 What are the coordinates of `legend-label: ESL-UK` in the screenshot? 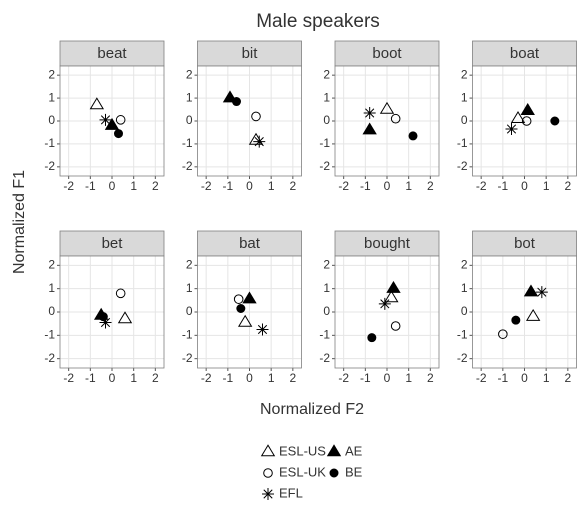 It's located at (302, 471).